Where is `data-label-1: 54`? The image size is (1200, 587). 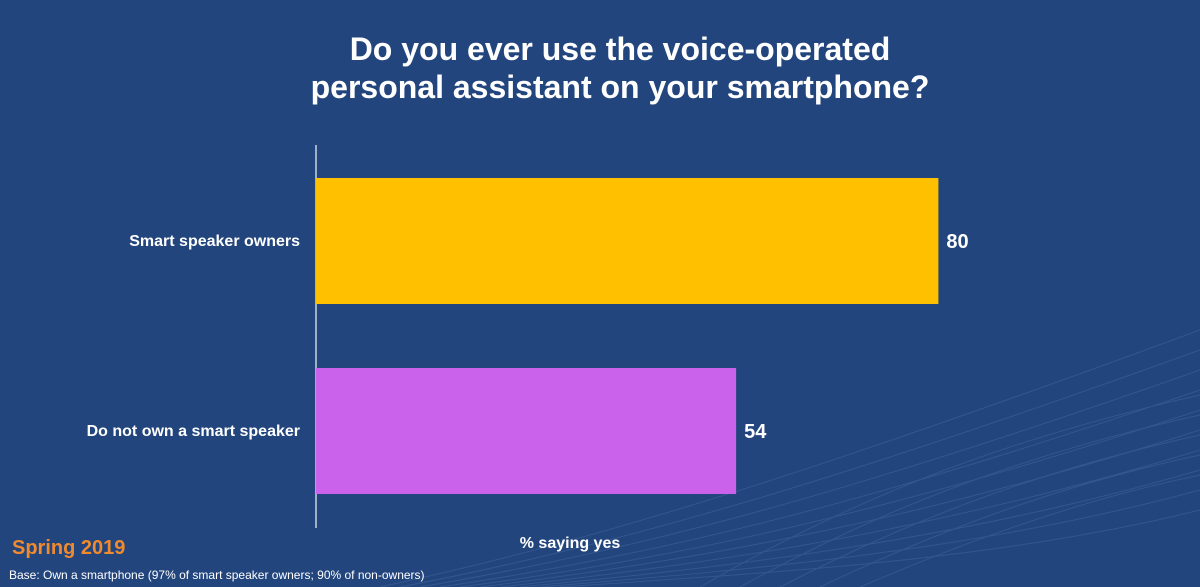 data-label-1: 54 is located at coordinates (755, 432).